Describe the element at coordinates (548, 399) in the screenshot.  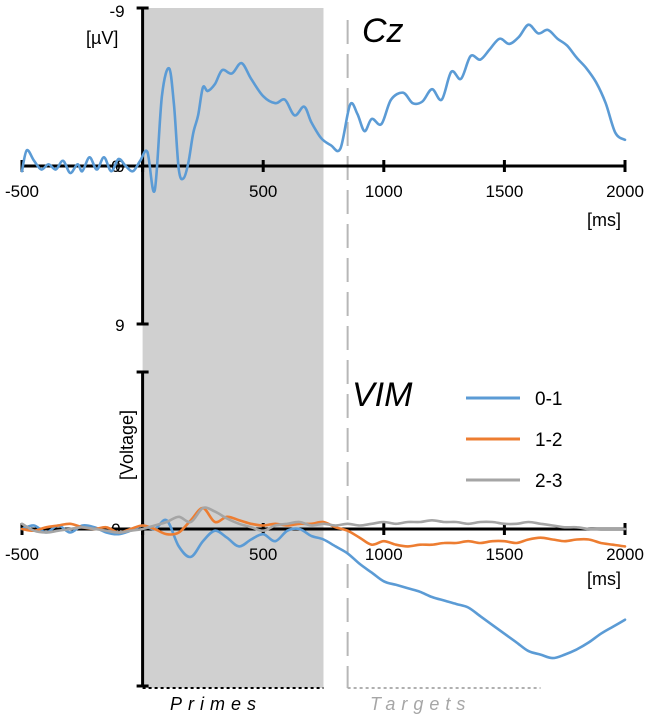
I see `legend-label-0-1: 0-1` at that location.